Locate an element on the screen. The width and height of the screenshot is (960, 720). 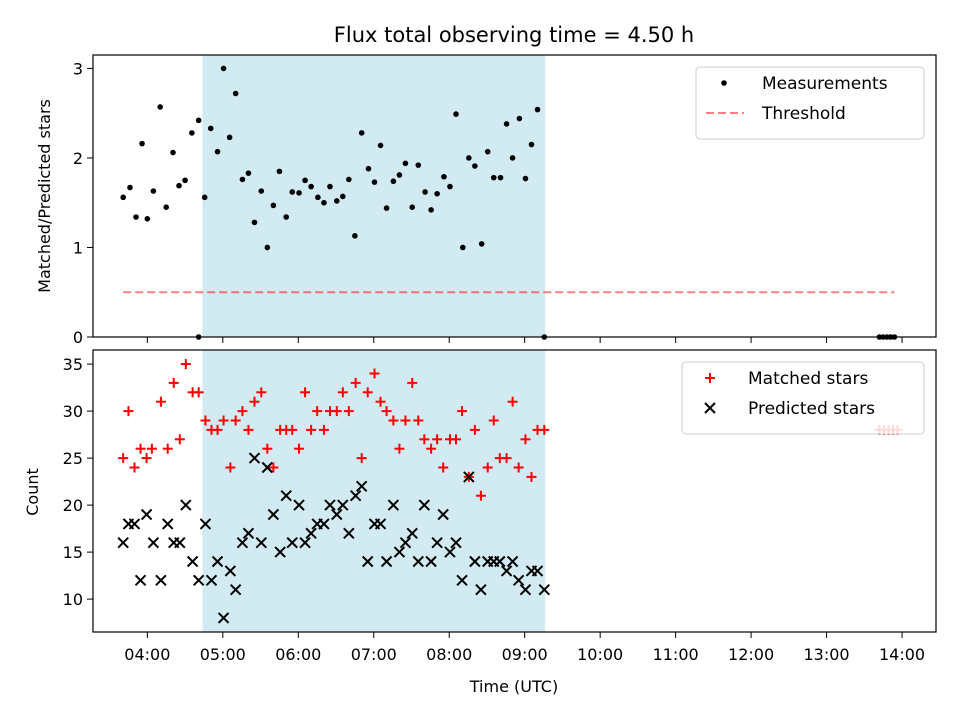
top-legend-box is located at coordinates (810, 103).